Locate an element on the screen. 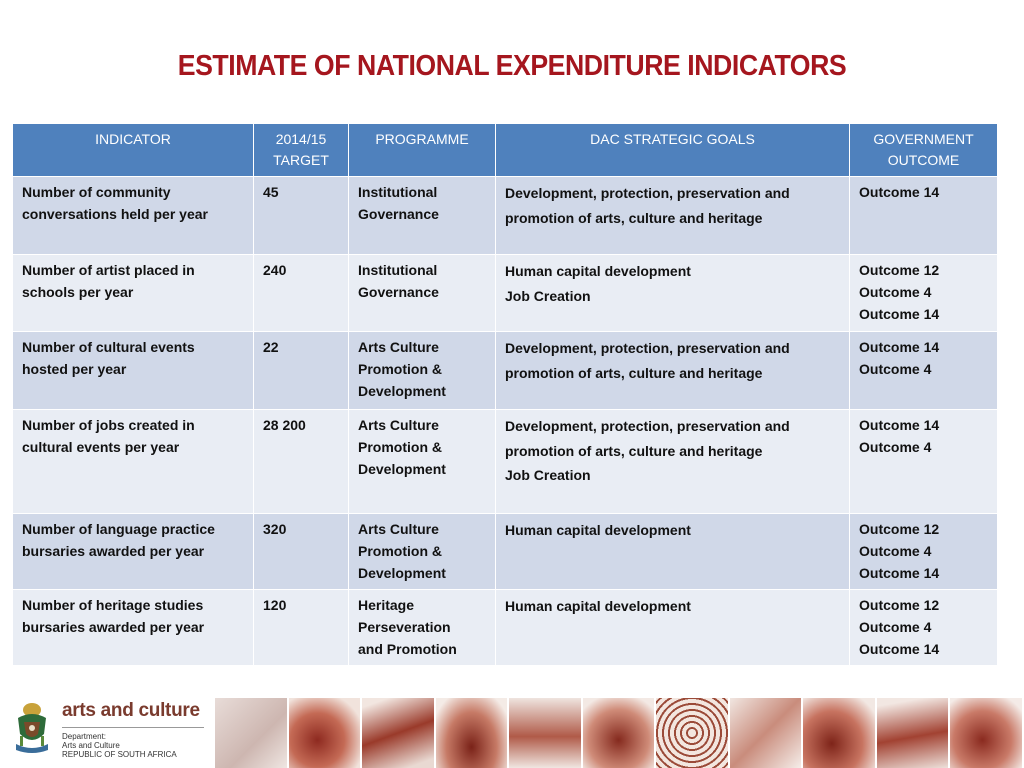 This screenshot has height=768, width=1024. coat-of-arms-icon is located at coordinates (32, 728).